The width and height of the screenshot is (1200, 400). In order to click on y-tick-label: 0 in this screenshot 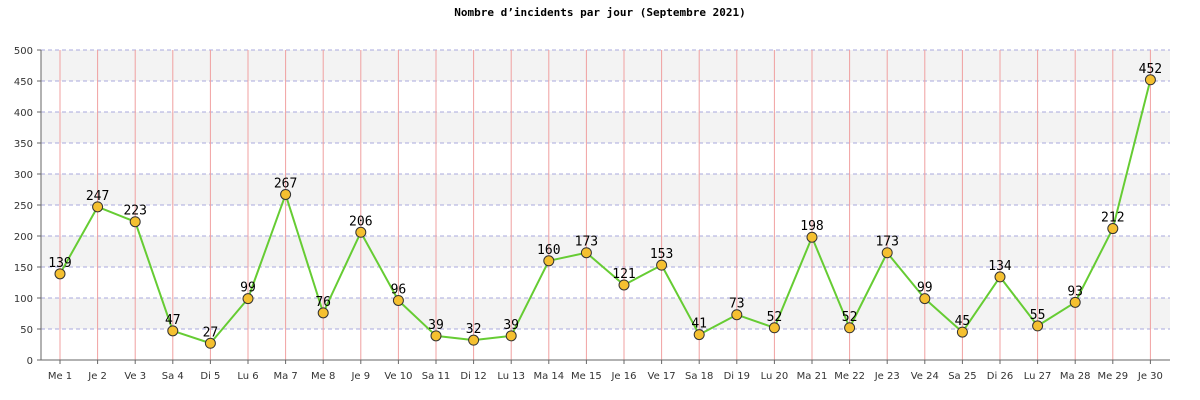, I will do `click(30, 361)`.